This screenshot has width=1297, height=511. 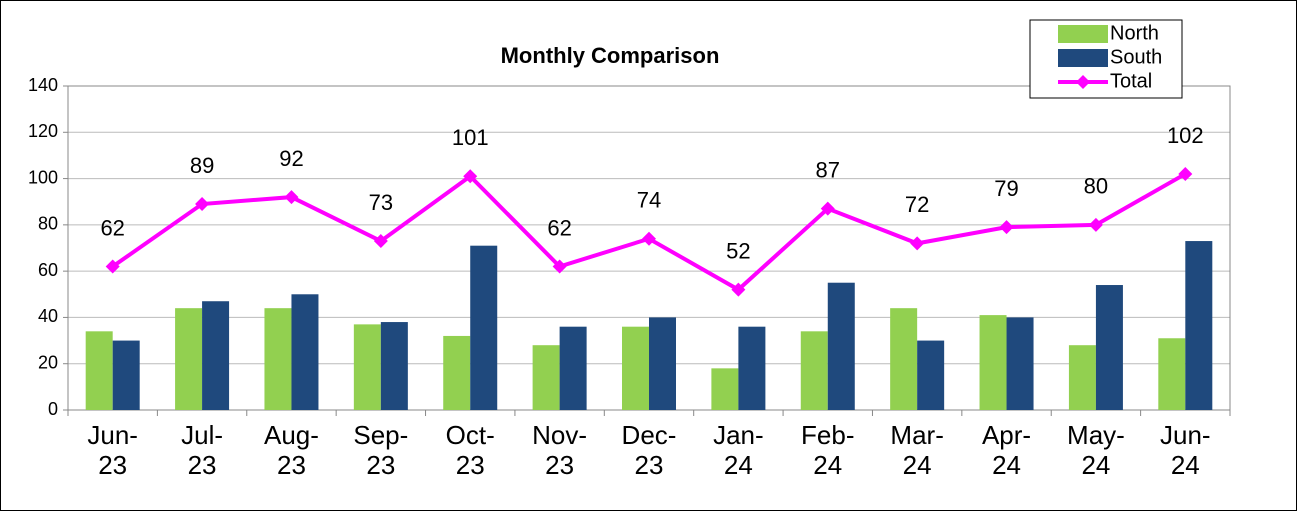 I want to click on data-label: 72, so click(x=917, y=204).